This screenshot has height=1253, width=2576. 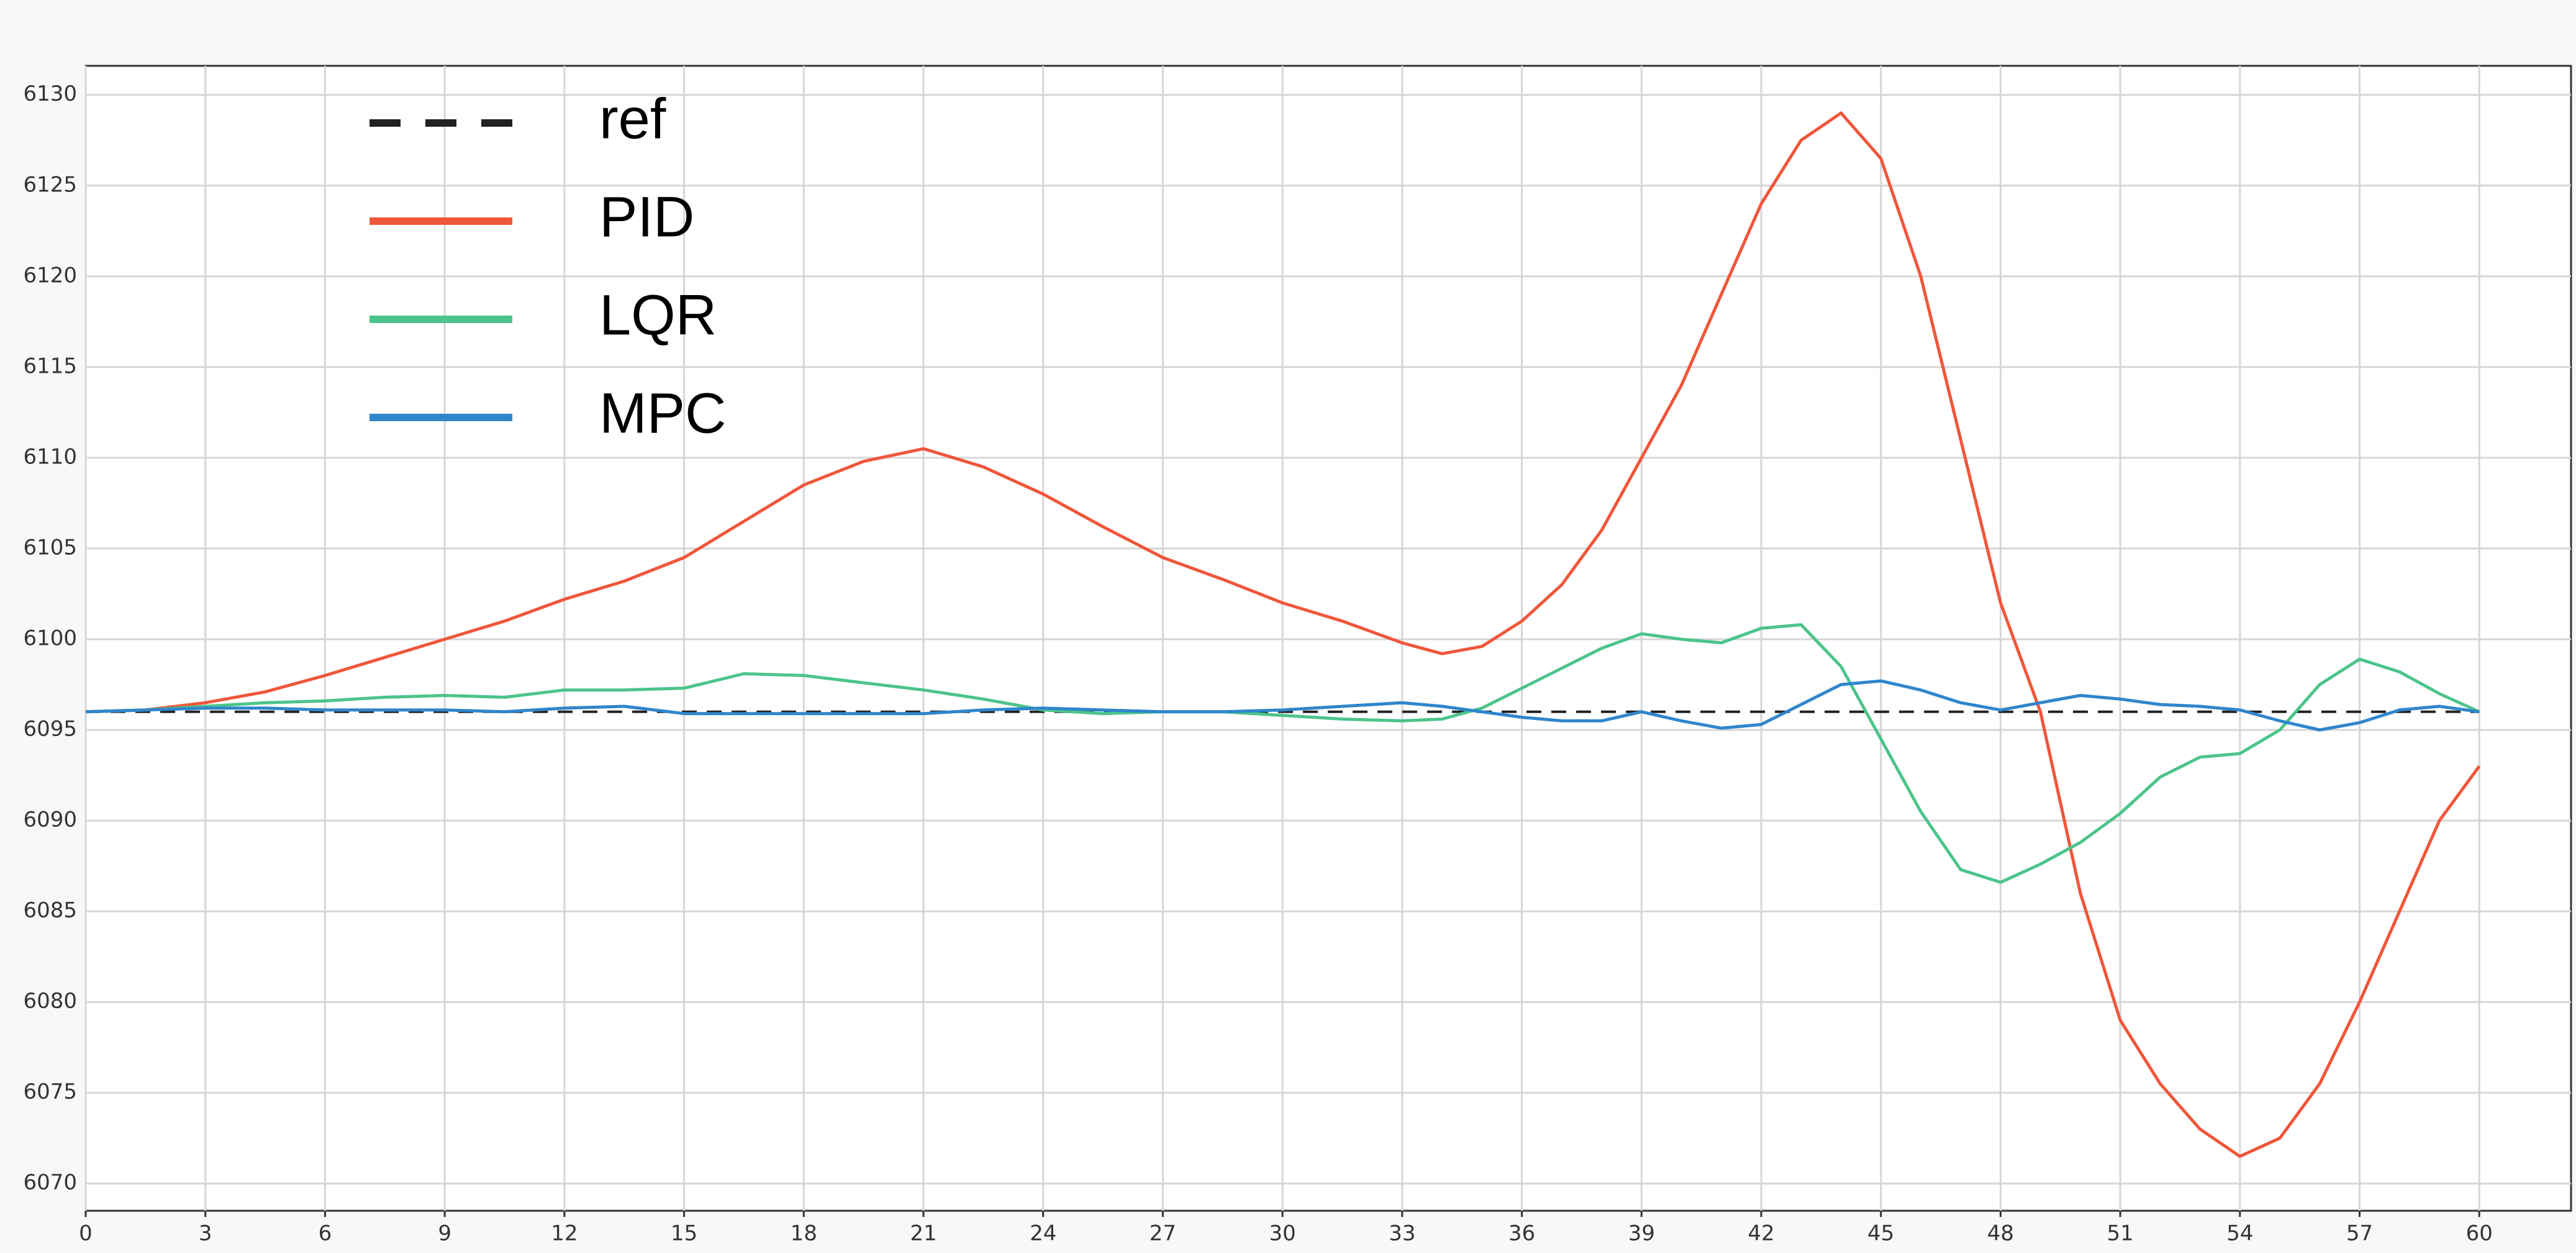 I want to click on y-tick-label: 6110, so click(x=50, y=456).